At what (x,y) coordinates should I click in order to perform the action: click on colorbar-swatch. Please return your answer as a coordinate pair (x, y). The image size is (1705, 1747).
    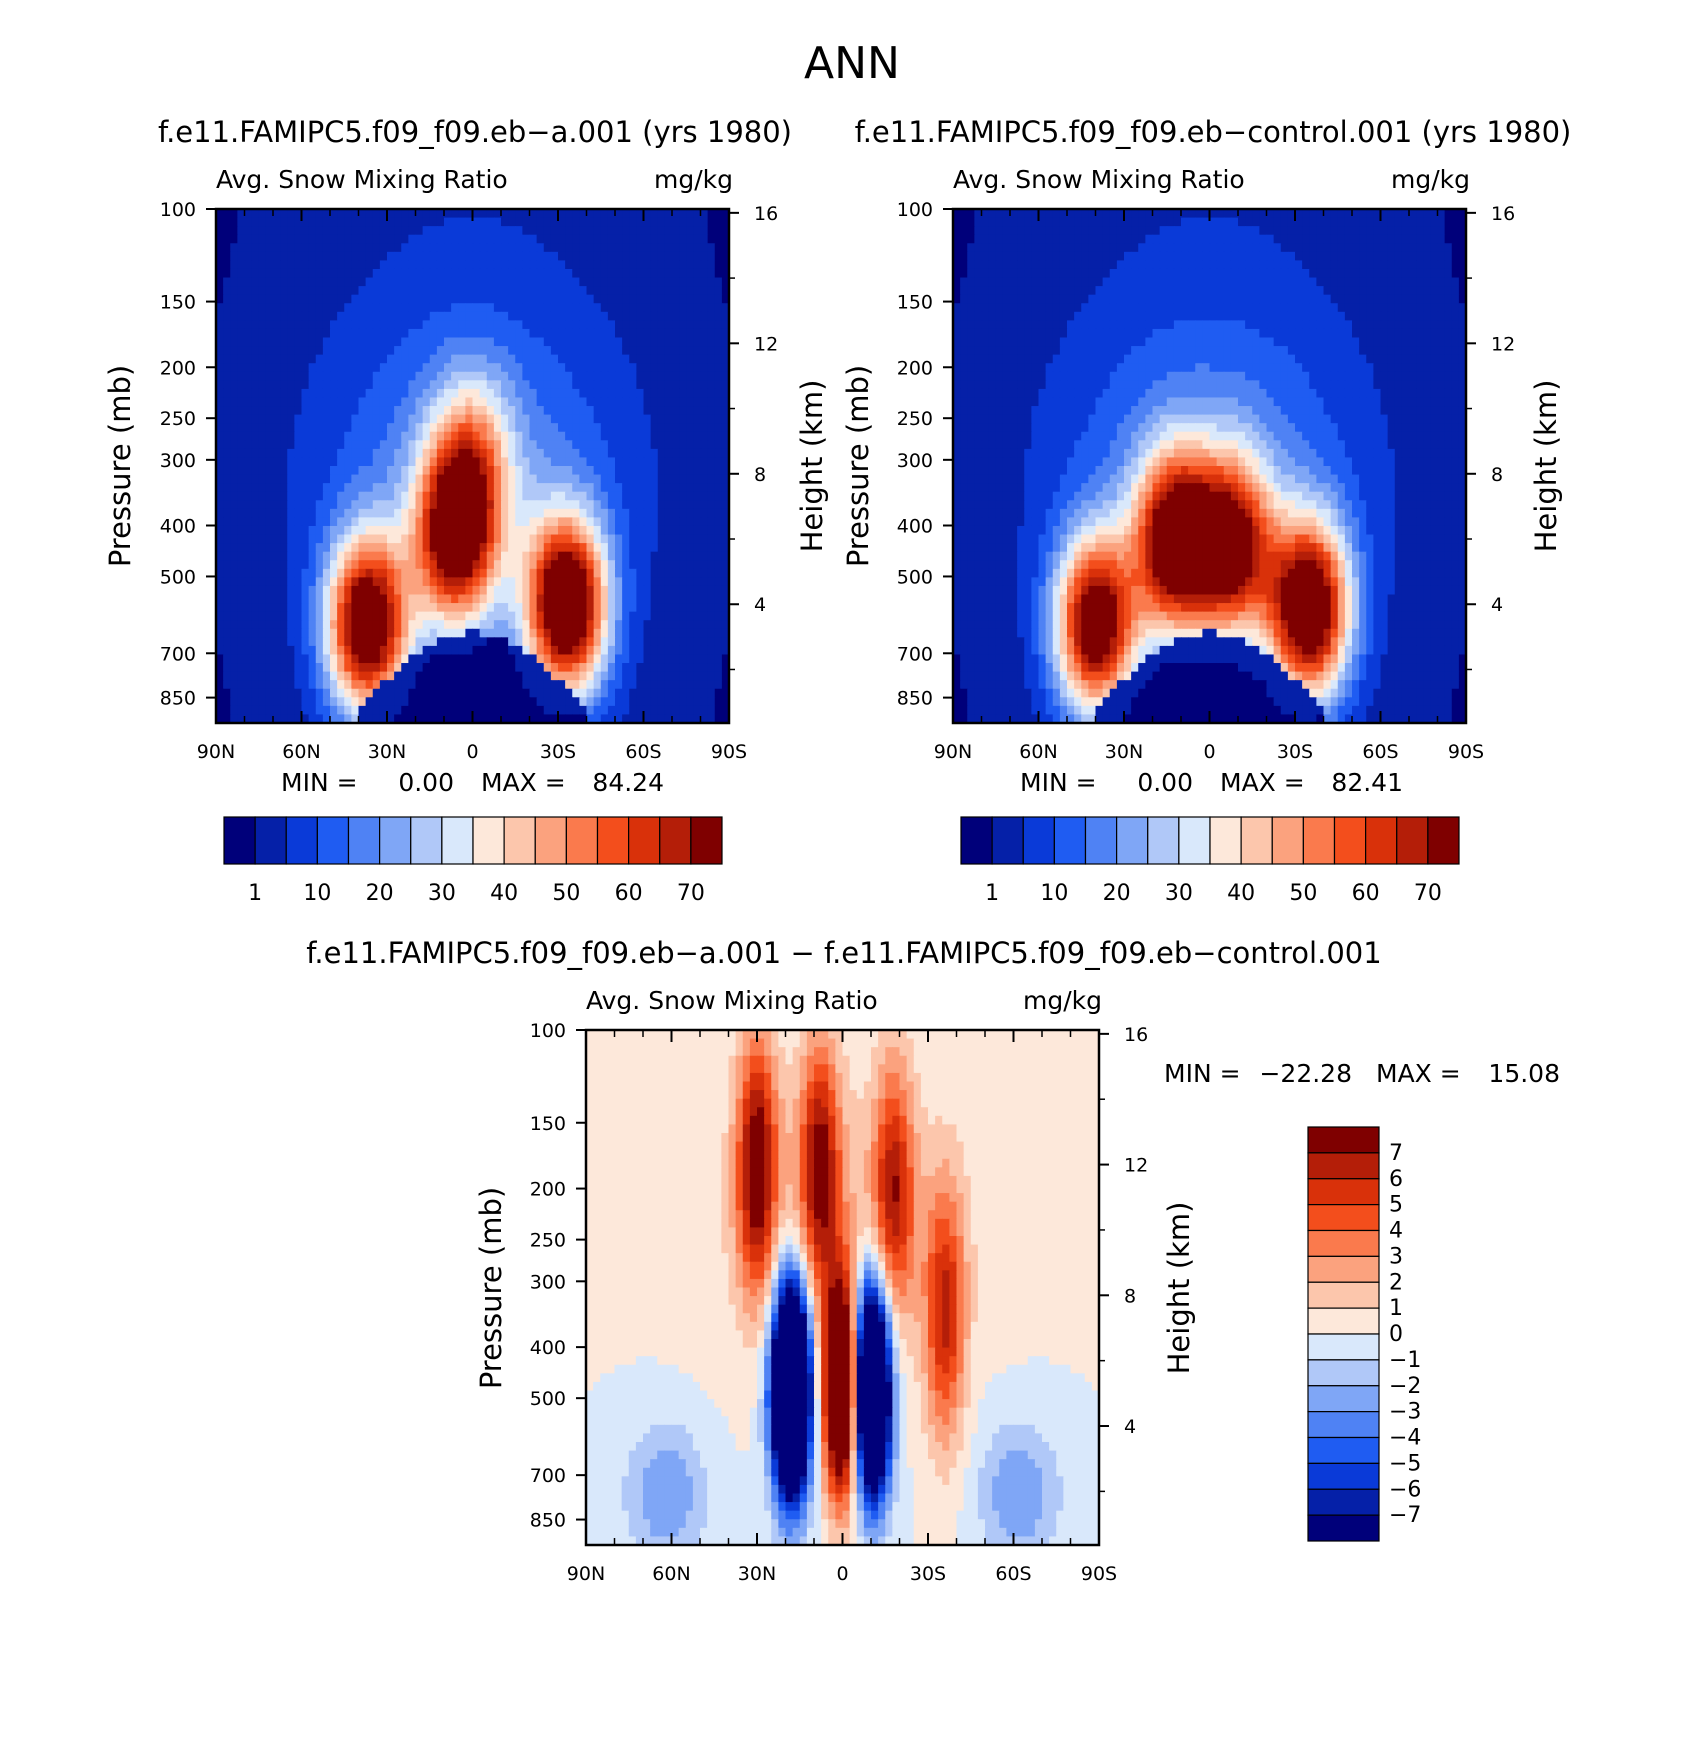
    Looking at the image, I should click on (582, 840).